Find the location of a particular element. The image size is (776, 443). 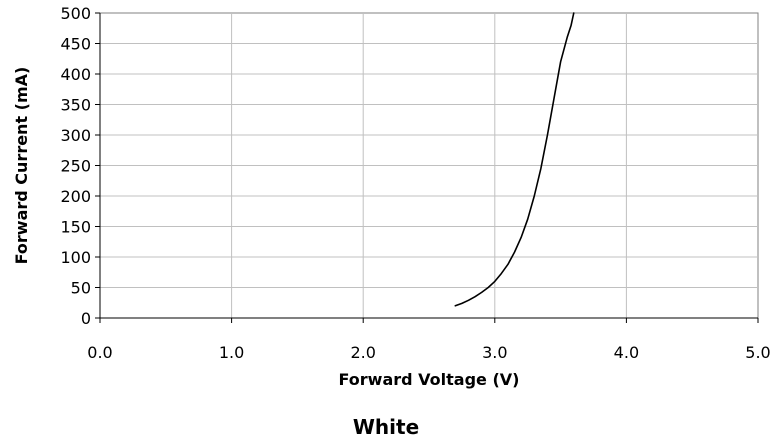

y-tick-label: 500 is located at coordinates (75, 13).